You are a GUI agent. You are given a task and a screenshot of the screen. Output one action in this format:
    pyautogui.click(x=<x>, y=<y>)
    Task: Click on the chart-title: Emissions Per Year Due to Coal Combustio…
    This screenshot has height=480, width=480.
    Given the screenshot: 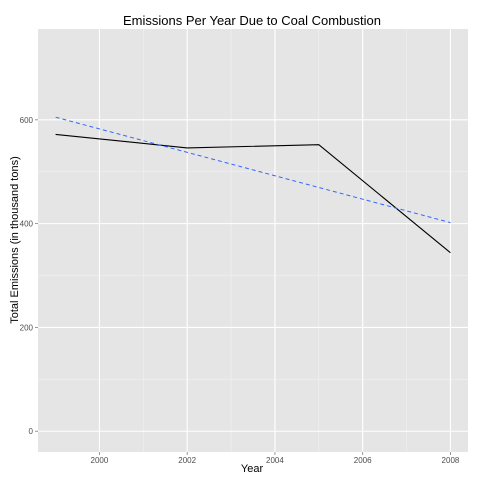 What is the action you would take?
    pyautogui.click(x=252, y=20)
    